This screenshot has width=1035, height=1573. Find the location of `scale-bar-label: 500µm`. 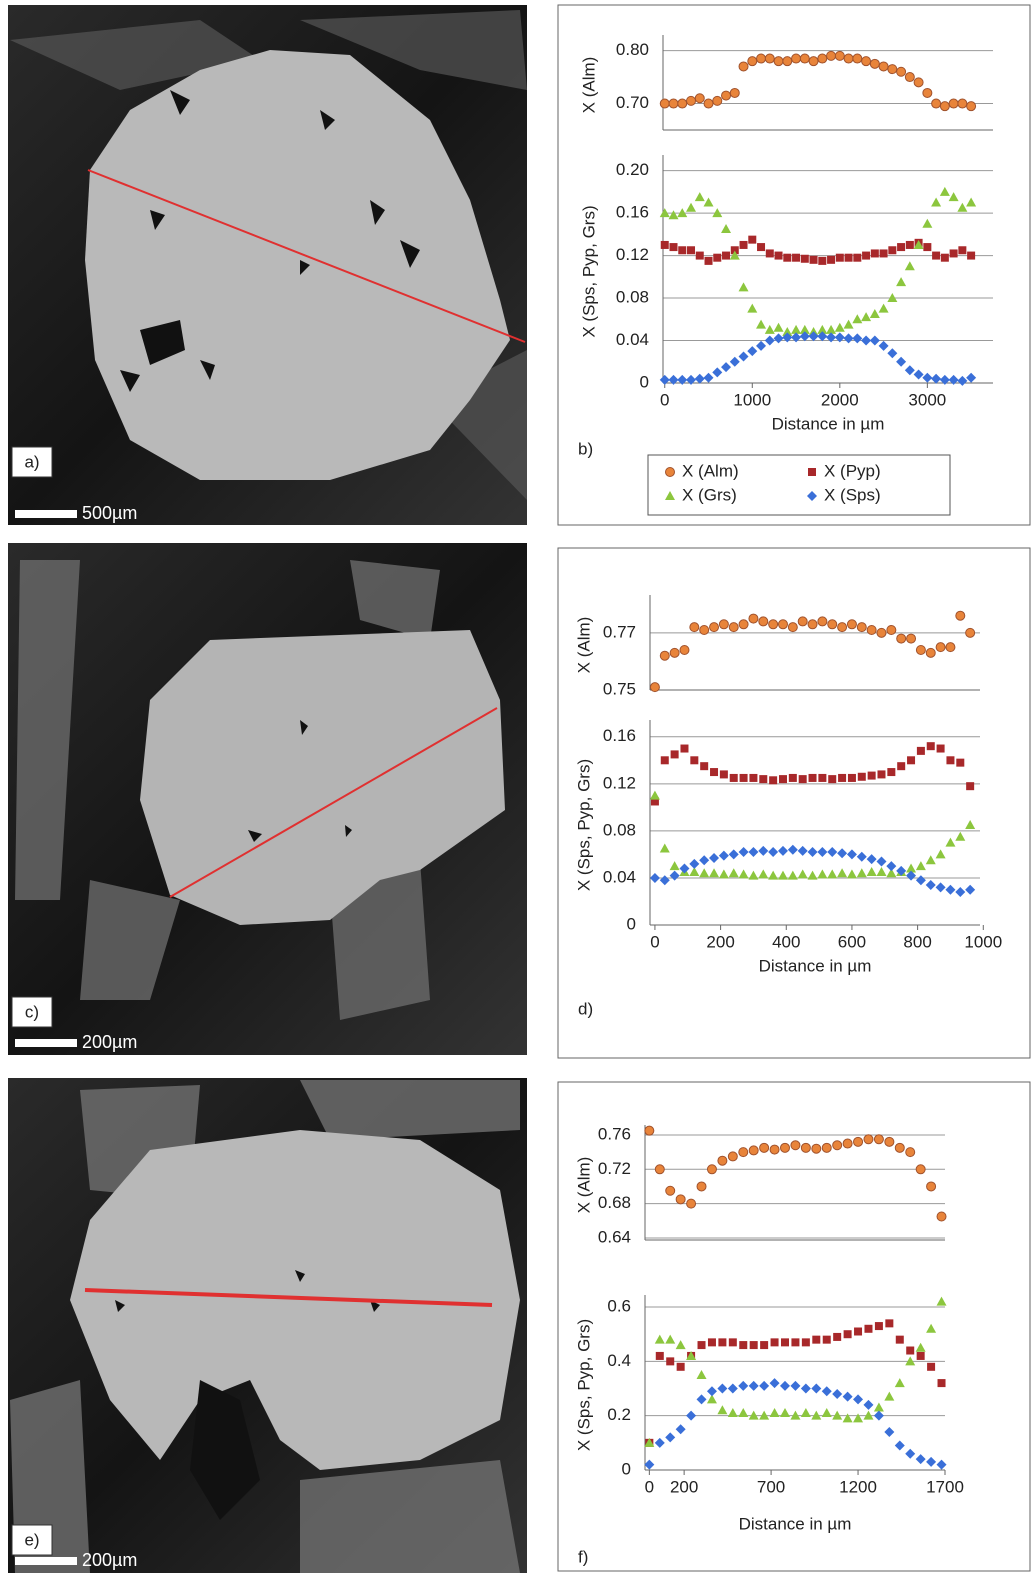

scale-bar-label: 500µm is located at coordinates (109, 513).